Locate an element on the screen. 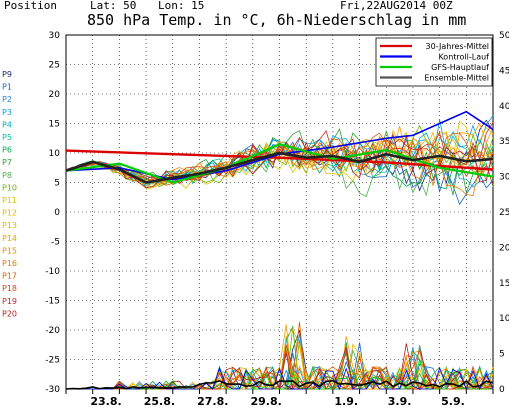  x-tick-label: 29.8. is located at coordinates (265, 401).